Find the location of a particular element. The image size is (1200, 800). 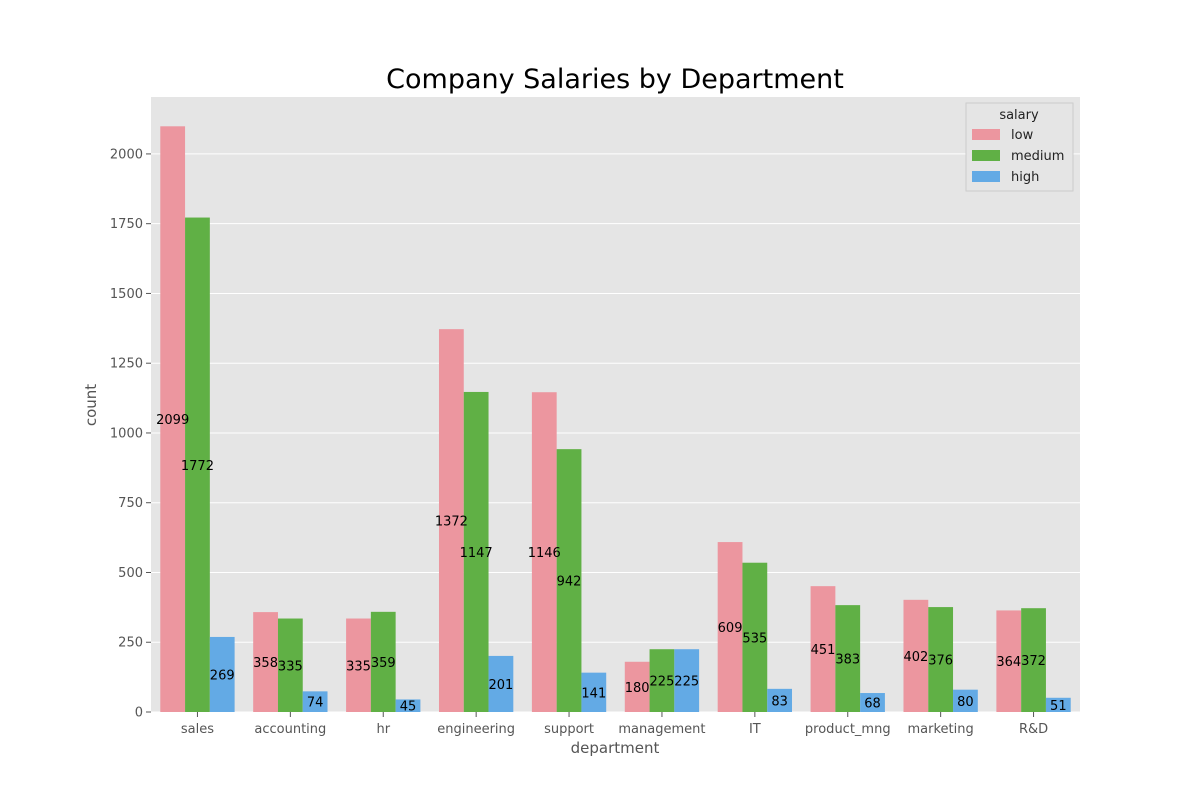

bar-value-label: 74 is located at coordinates (315, 703).